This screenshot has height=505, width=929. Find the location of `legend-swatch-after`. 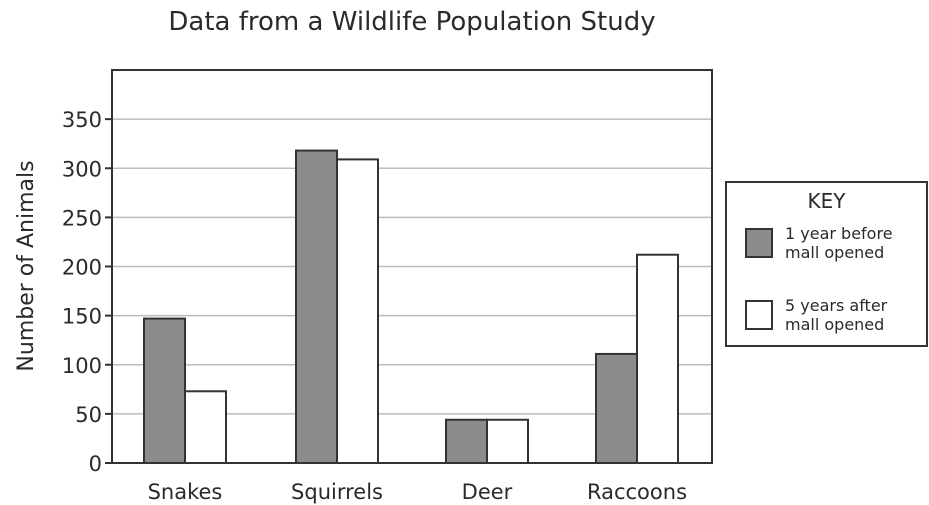

legend-swatch-after is located at coordinates (759, 315).